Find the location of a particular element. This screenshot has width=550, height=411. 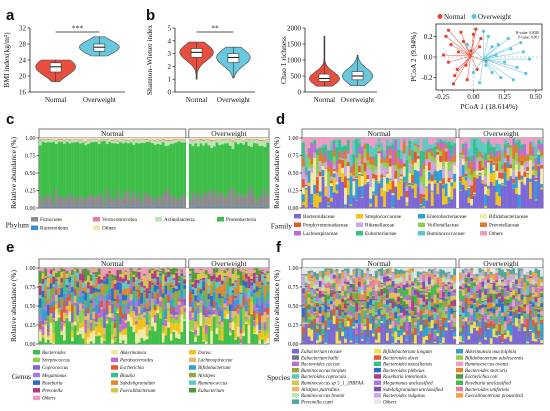

point-normal is located at coordinates (476, 29).